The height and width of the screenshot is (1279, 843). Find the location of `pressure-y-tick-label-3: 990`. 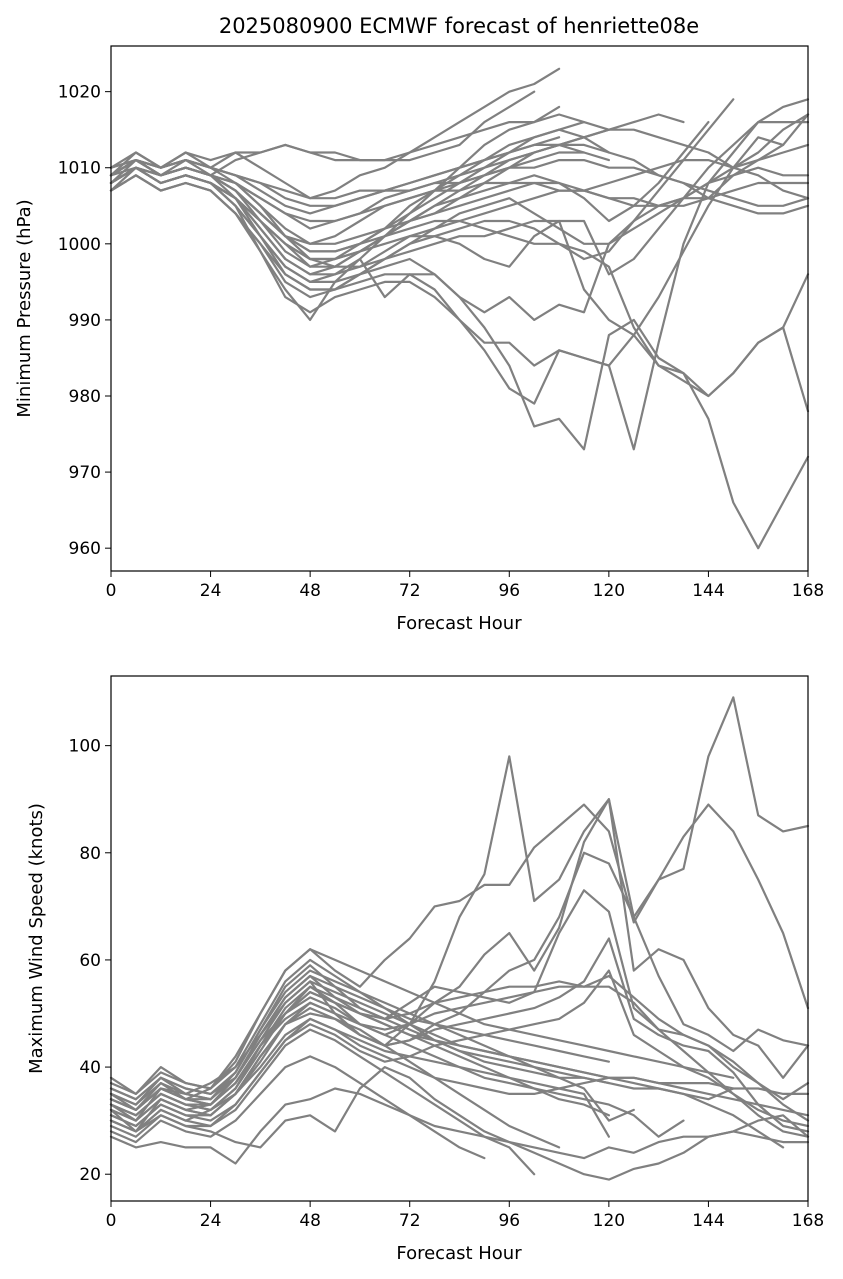

pressure-y-tick-label-3: 990 is located at coordinates (85, 321).